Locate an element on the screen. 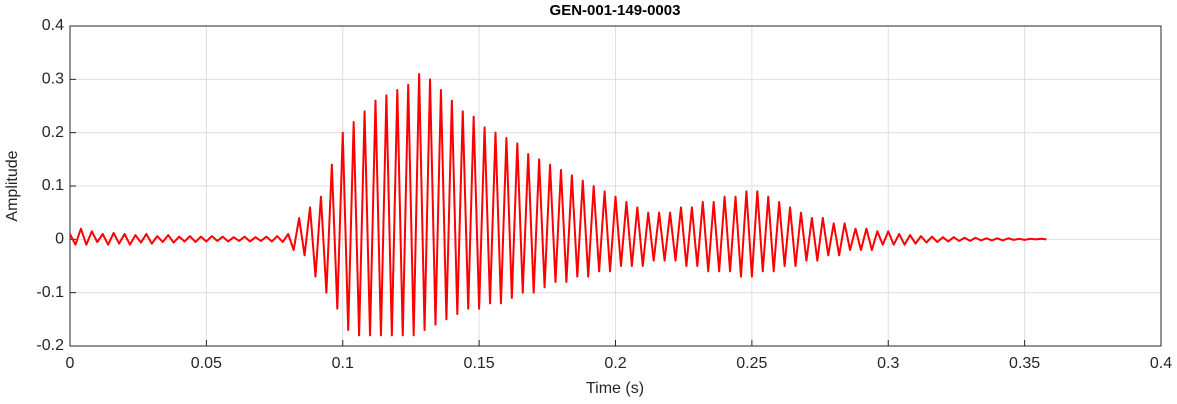 The height and width of the screenshot is (404, 1177). x-tick-label: 0.35 is located at coordinates (1024, 363).